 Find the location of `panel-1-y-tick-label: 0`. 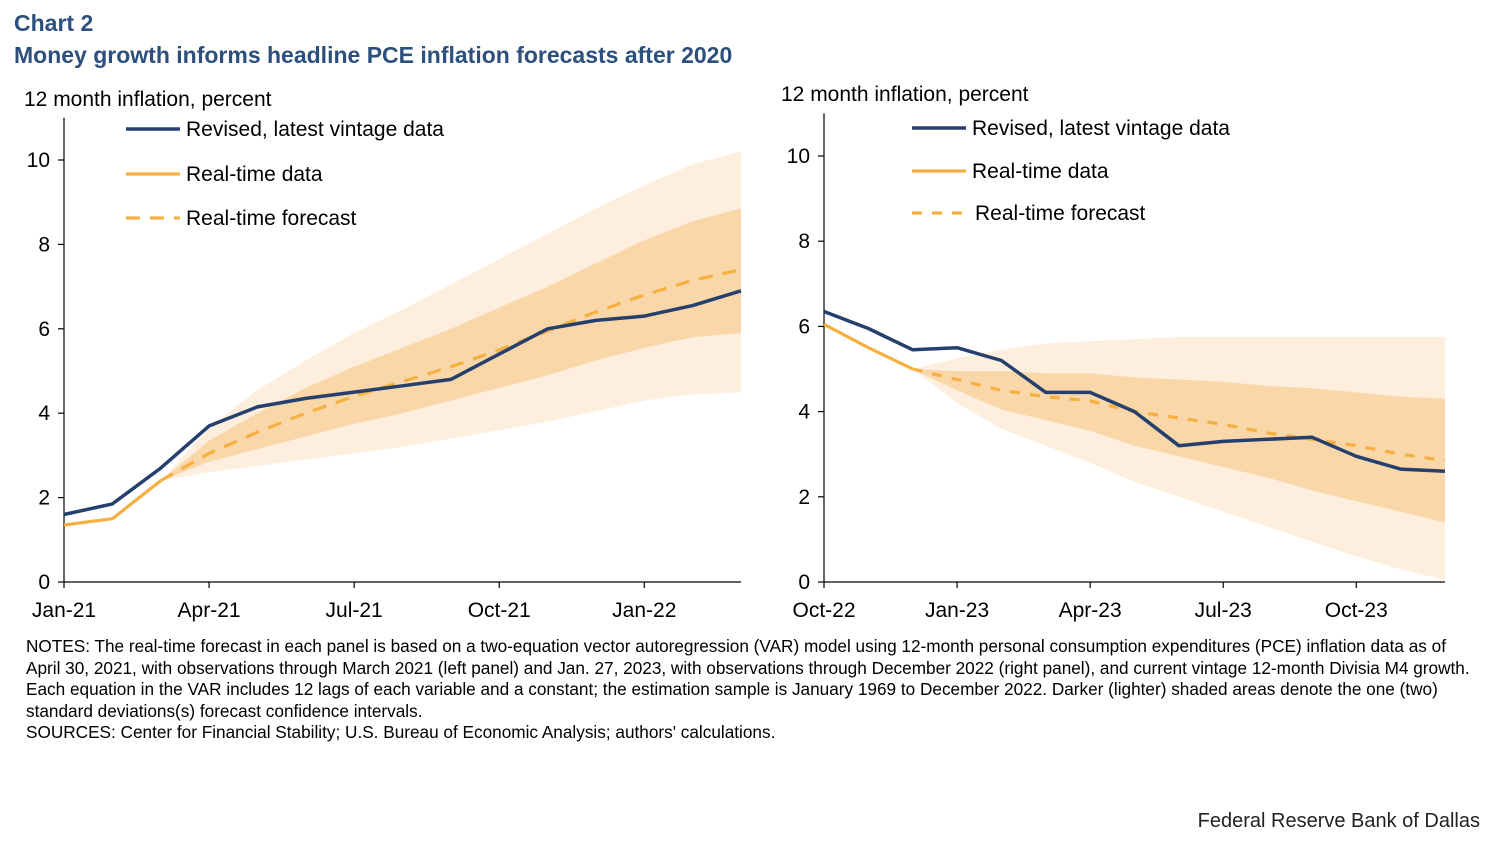

panel-1-y-tick-label: 0 is located at coordinates (44, 582).